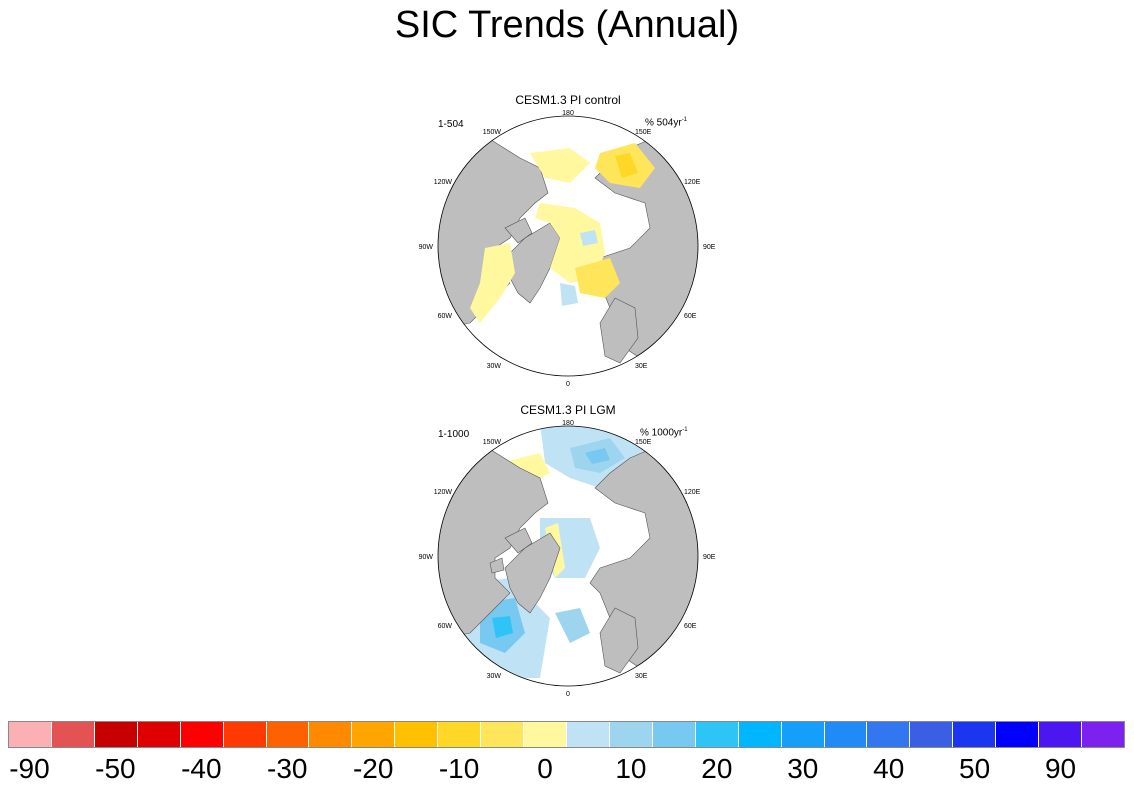 The width and height of the screenshot is (1134, 788). I want to click on panel-2-period-label: 1-1000, so click(454, 434).